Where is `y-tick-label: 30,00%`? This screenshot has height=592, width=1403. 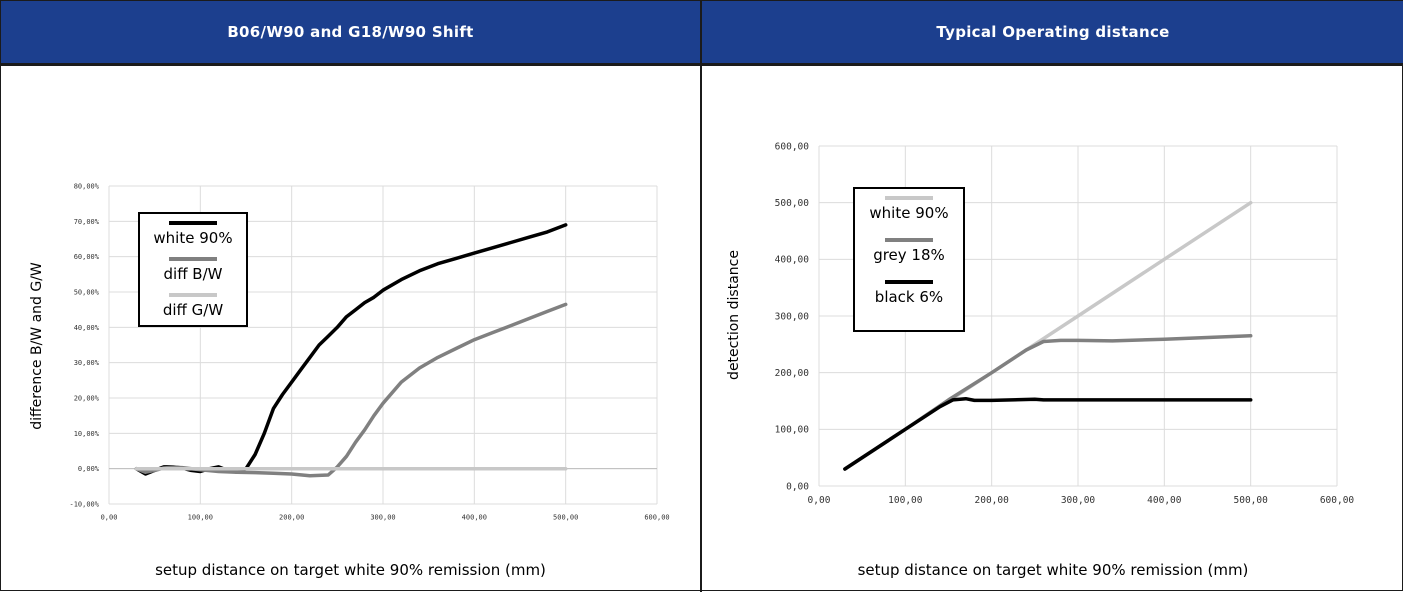
y-tick-label: 30,00% is located at coordinates (87, 363).